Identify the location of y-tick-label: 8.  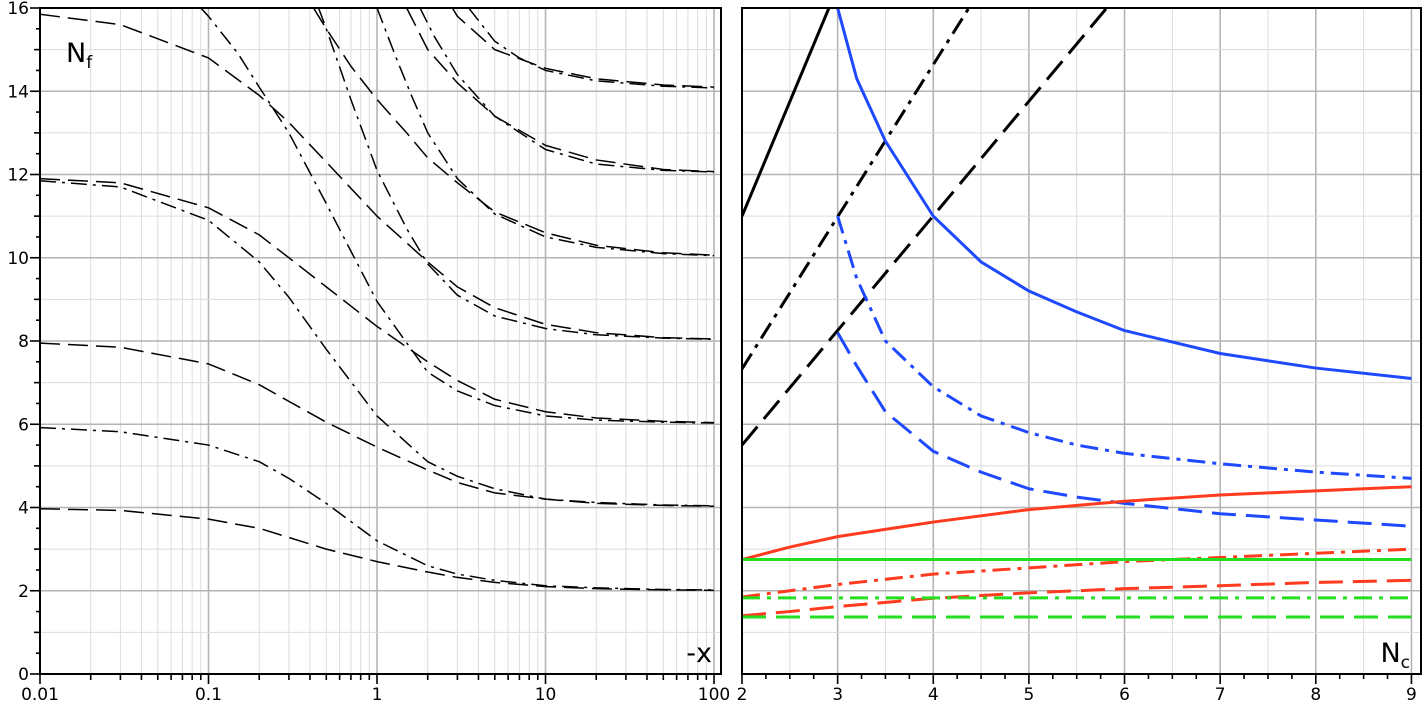
(23, 342).